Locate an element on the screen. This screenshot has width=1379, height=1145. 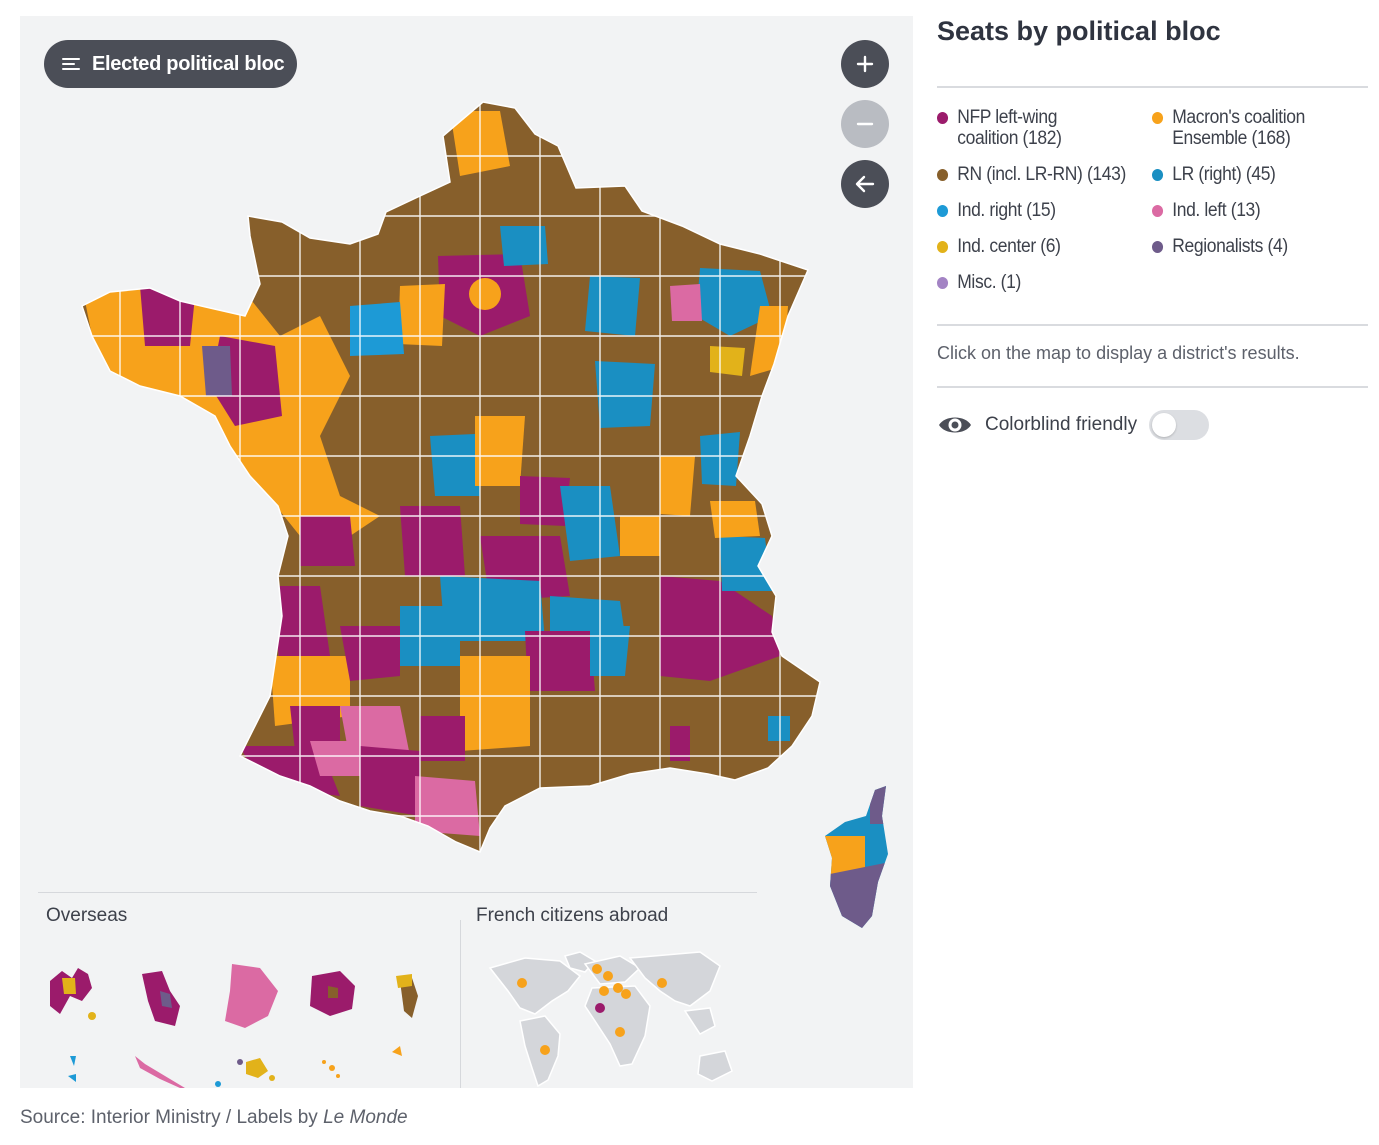
legend-item-ind-center: Ind. center (6) is located at coordinates (999, 246).